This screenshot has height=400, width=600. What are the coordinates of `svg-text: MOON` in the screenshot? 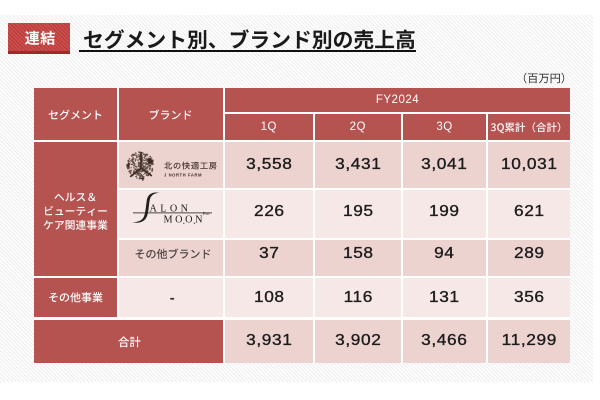 It's located at (185, 220).